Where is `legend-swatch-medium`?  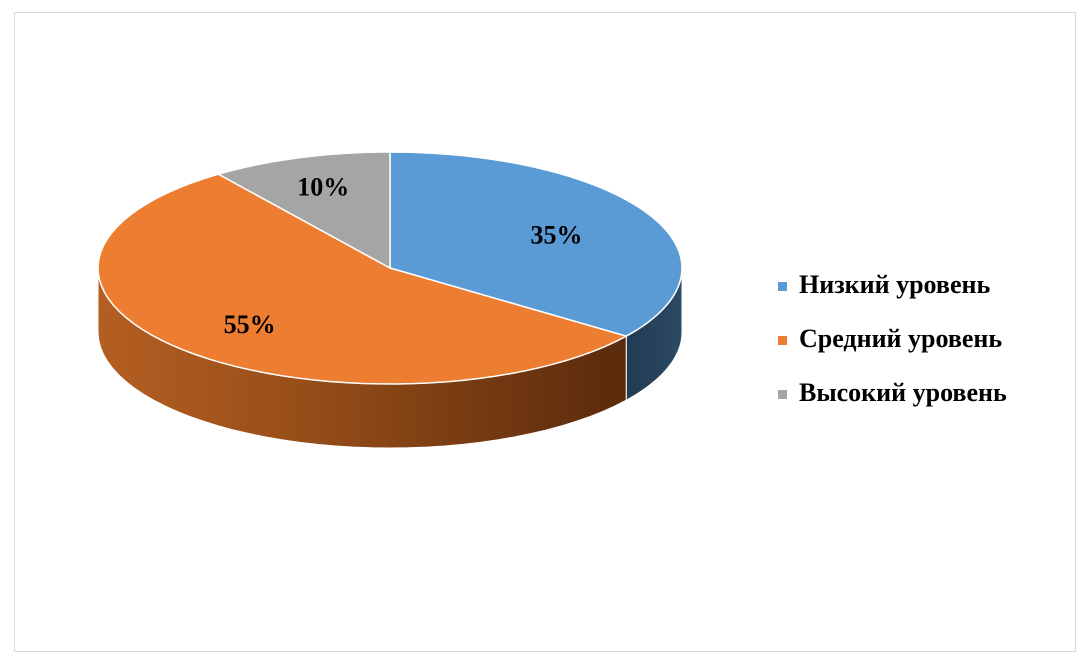
legend-swatch-medium is located at coordinates (782, 340).